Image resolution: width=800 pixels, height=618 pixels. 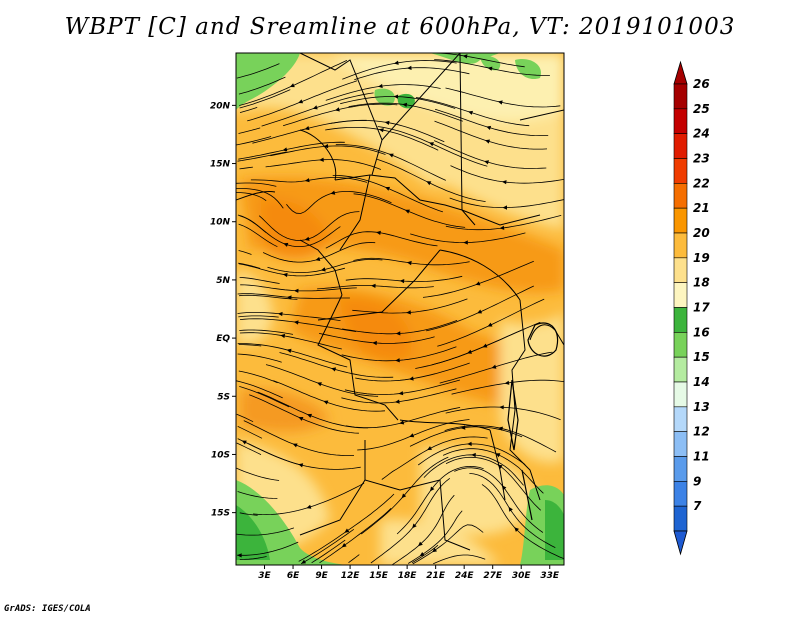 I want to click on colorbar-label: 19, so click(x=701, y=258).